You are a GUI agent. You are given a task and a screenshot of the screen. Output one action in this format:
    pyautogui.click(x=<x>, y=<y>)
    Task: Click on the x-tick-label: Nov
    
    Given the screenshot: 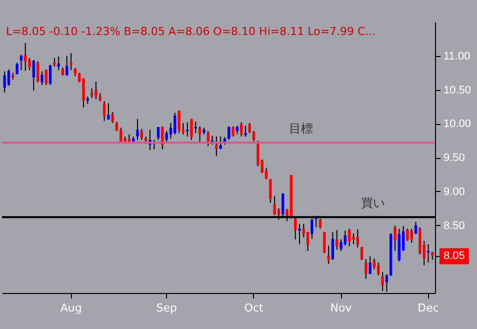 What is the action you would take?
    pyautogui.click(x=341, y=308)
    